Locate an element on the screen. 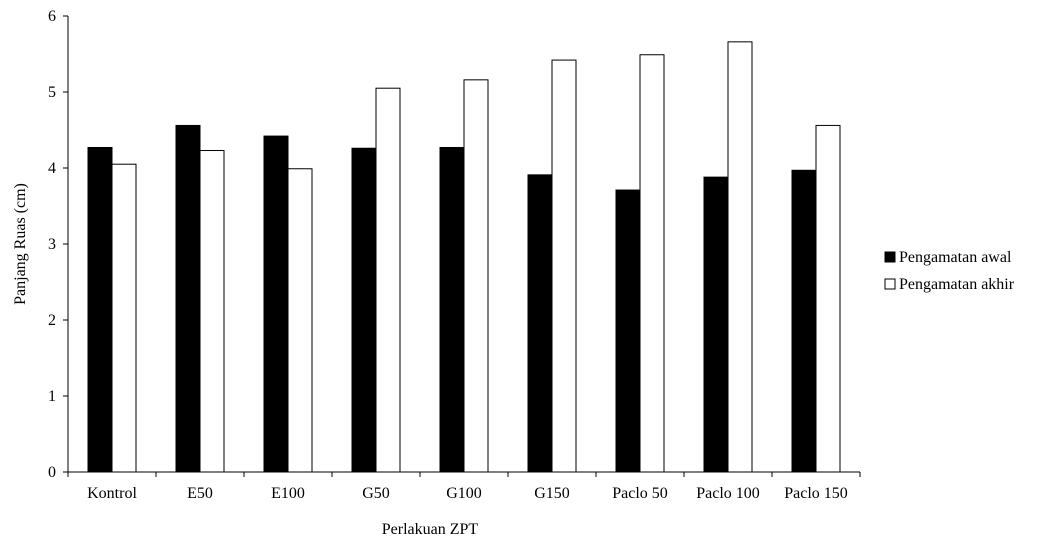 This screenshot has height=540, width=1064. y-tick-label: 0 is located at coordinates (52, 472).